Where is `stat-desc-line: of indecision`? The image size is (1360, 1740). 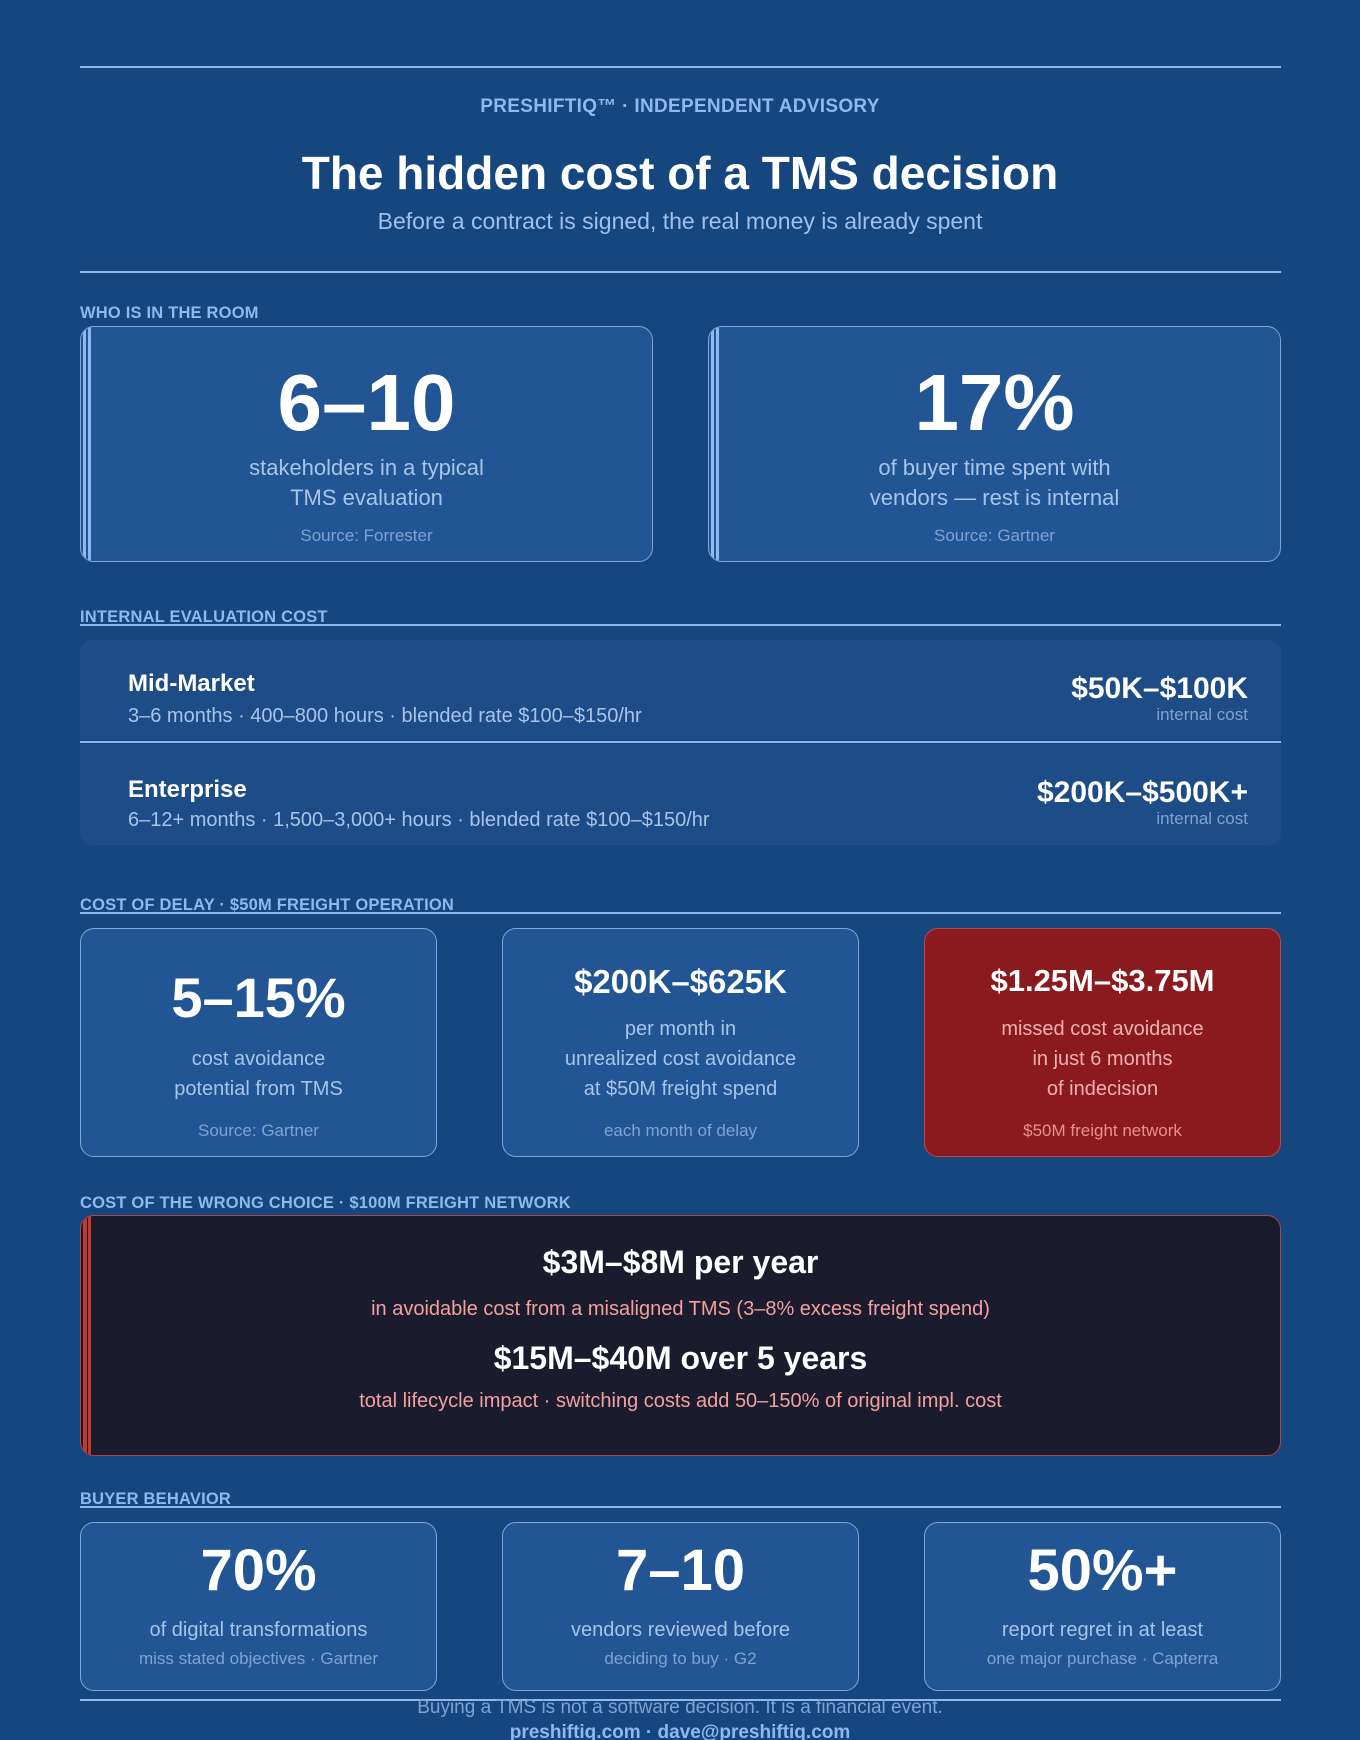
stat-desc-line: of indecision is located at coordinates (1102, 1089).